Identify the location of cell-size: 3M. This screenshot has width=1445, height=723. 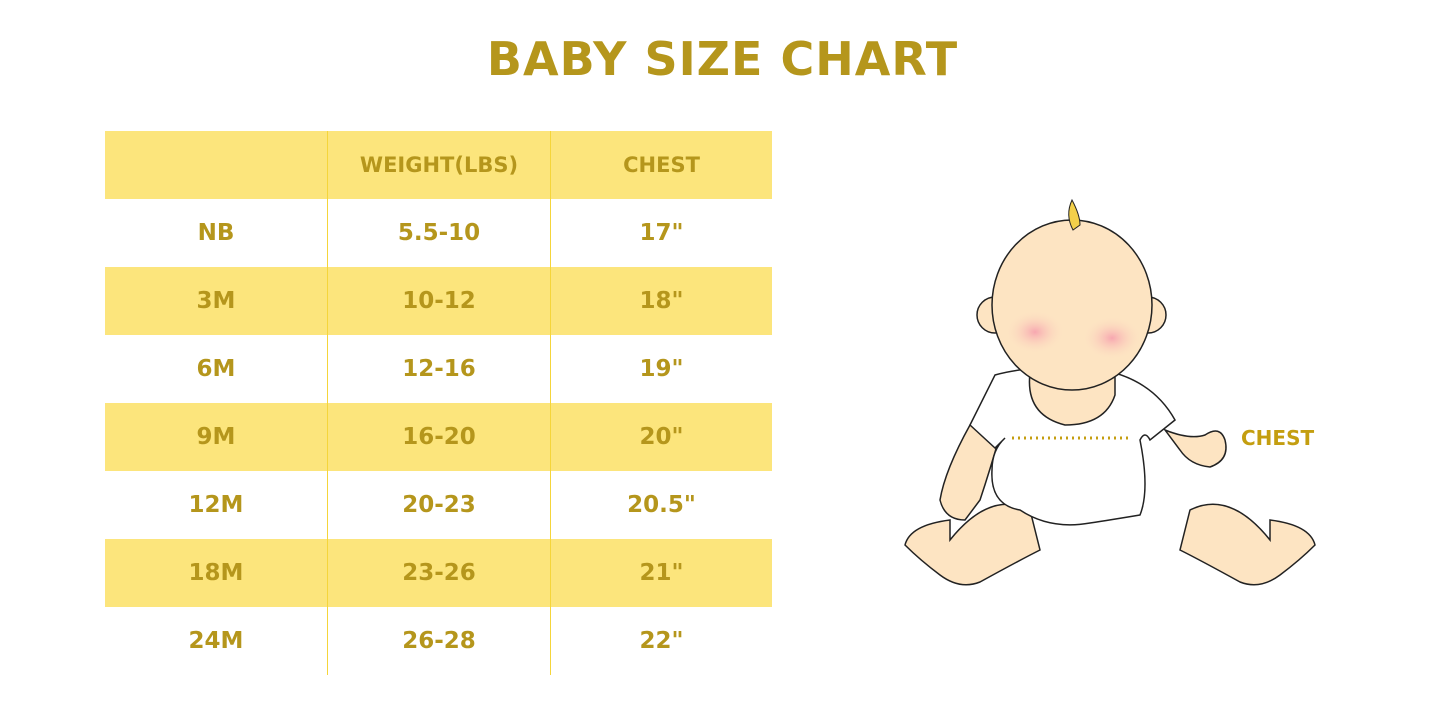
(216, 301).